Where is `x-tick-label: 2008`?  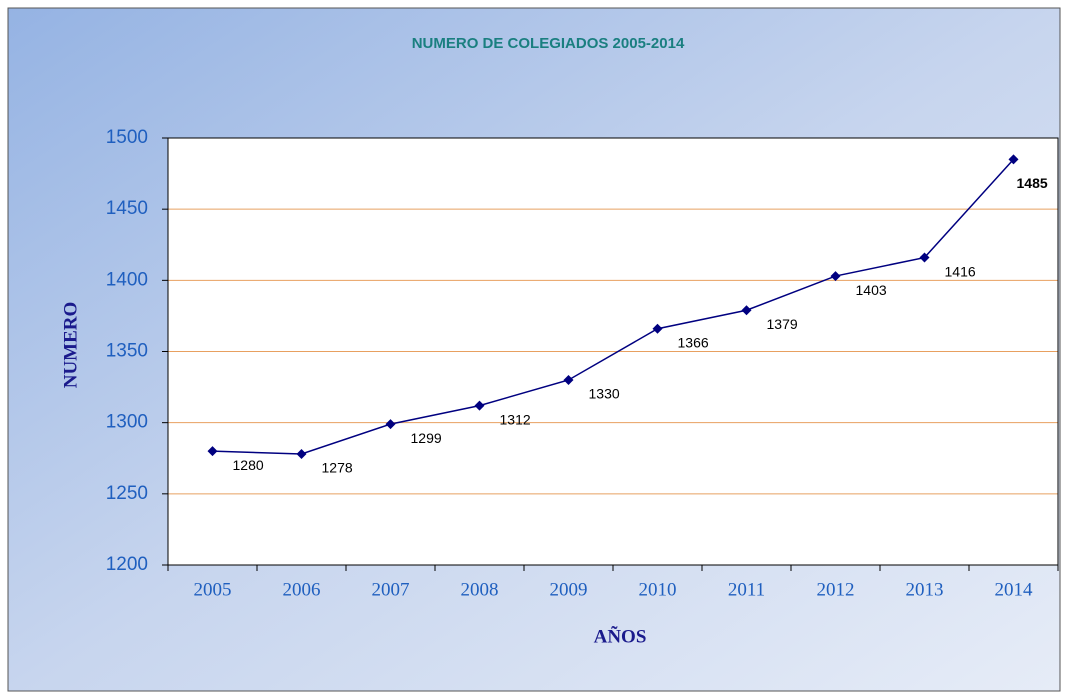
x-tick-label: 2008 is located at coordinates (480, 589).